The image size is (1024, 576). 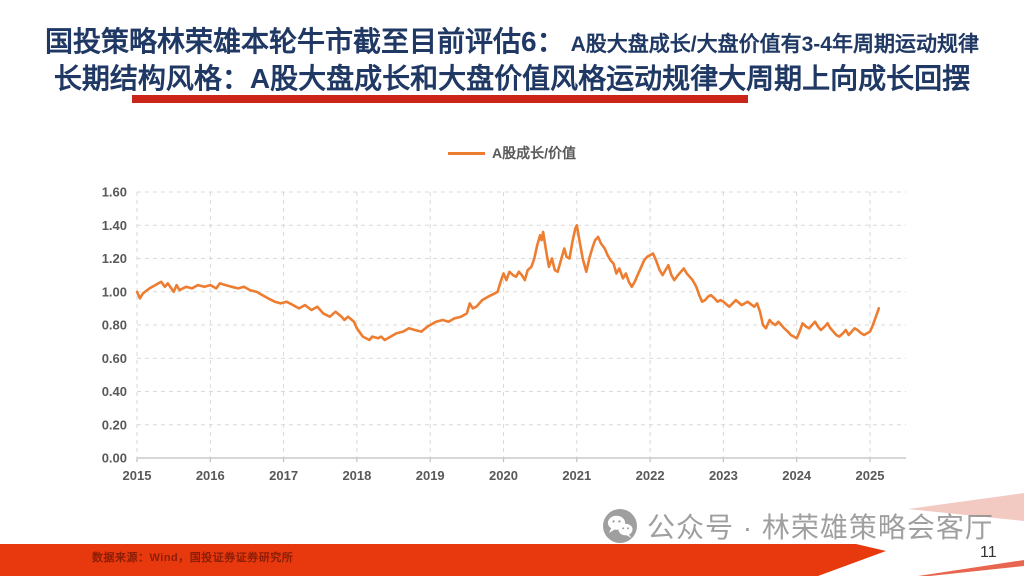 What do you see at coordinates (650, 475) in the screenshot?
I see `svg-text: 2022` at bounding box center [650, 475].